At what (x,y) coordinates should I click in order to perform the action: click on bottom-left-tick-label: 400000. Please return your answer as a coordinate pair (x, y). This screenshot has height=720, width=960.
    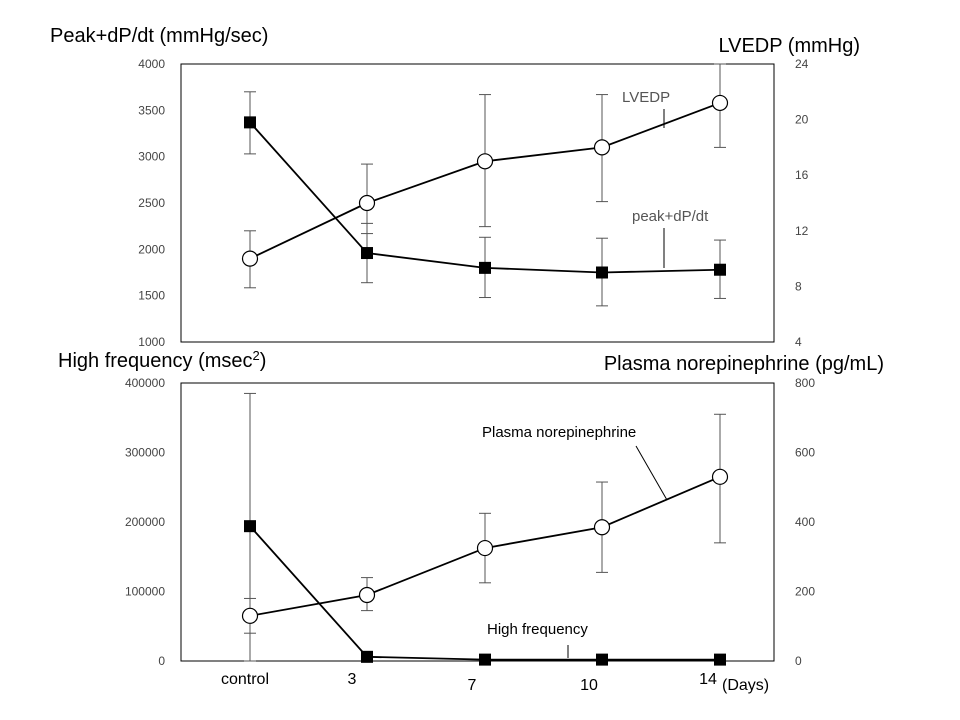
    Looking at the image, I should click on (145, 383).